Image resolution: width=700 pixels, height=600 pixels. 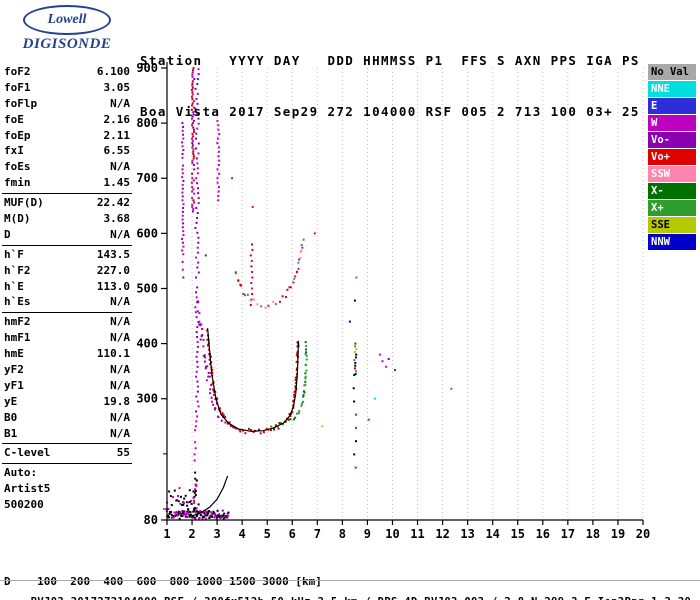 I want to click on svg-text: 4, so click(x=242, y=534).